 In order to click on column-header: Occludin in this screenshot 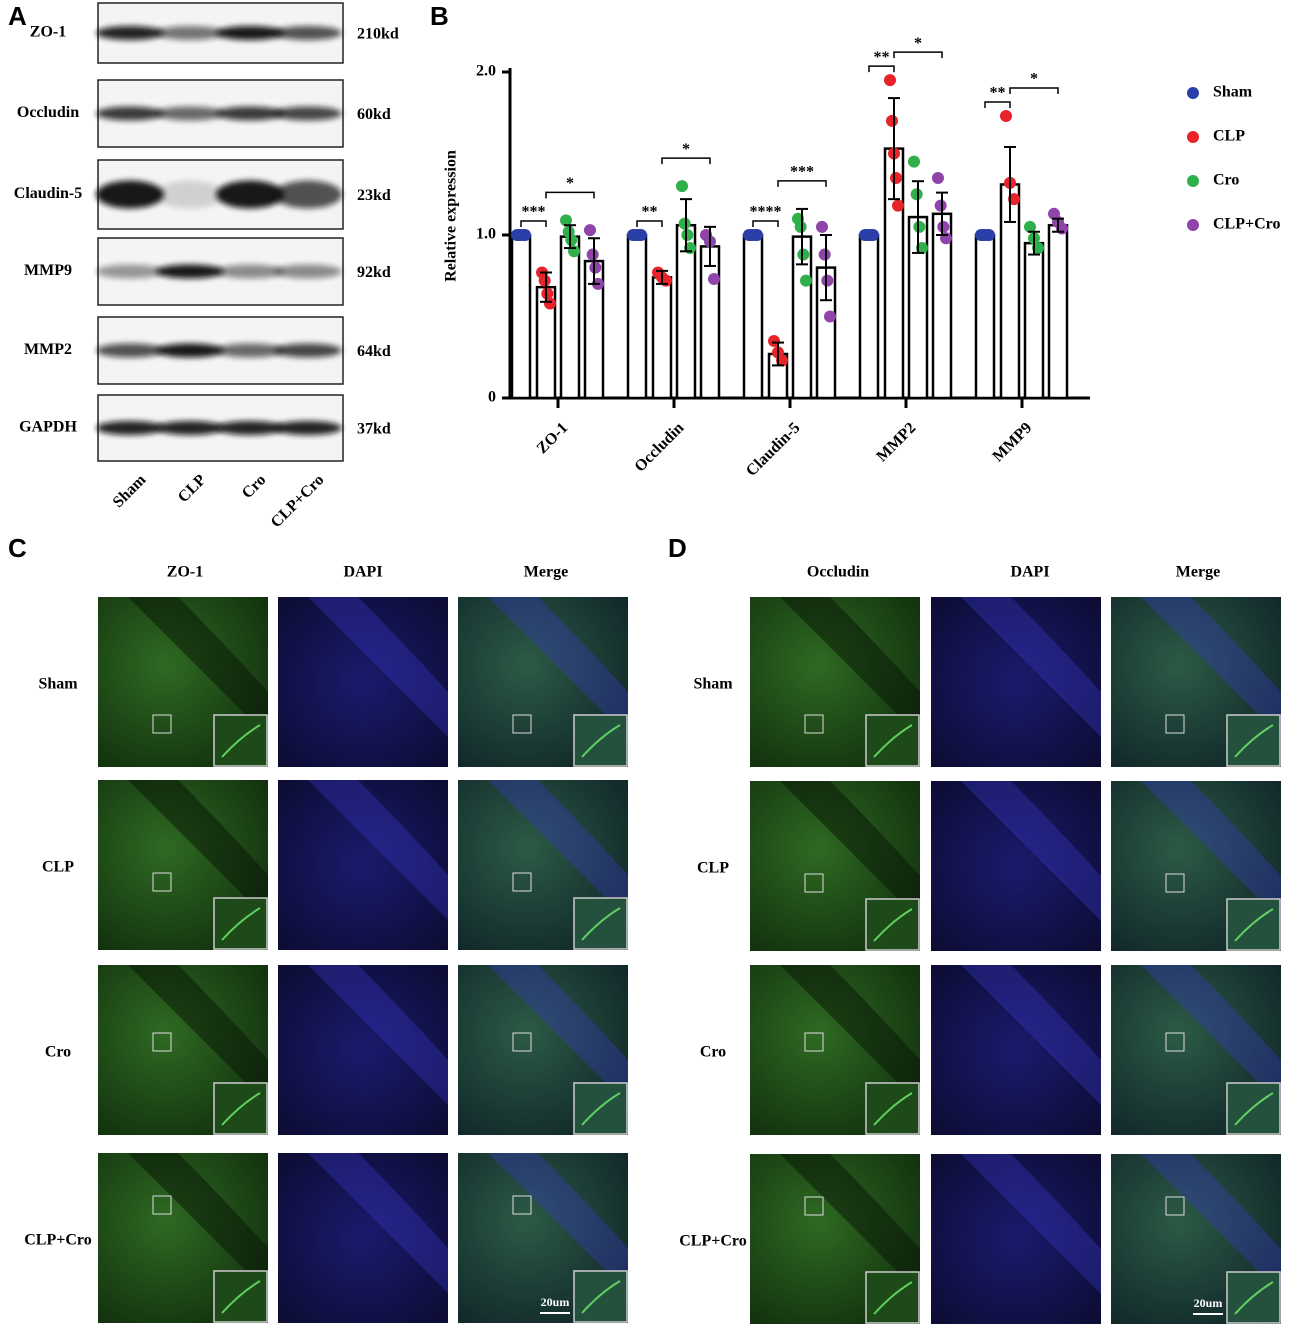, I will do `click(838, 572)`.